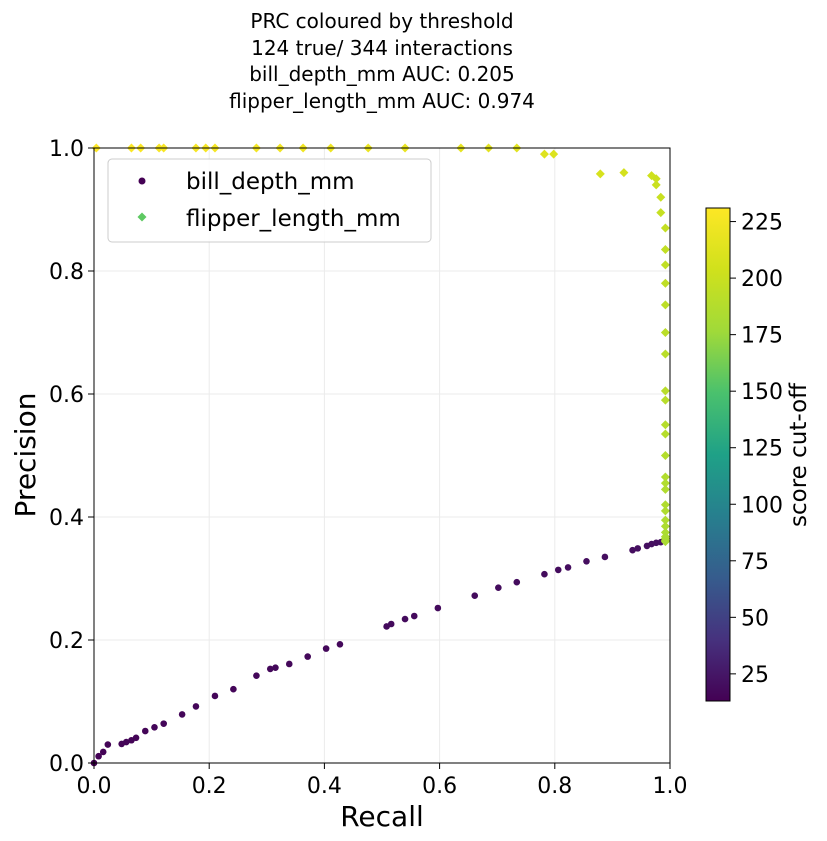 Image resolution: width=827 pixels, height=841 pixels. Describe the element at coordinates (66, 641) in the screenshot. I see `y-tick-label: 0.2` at that location.